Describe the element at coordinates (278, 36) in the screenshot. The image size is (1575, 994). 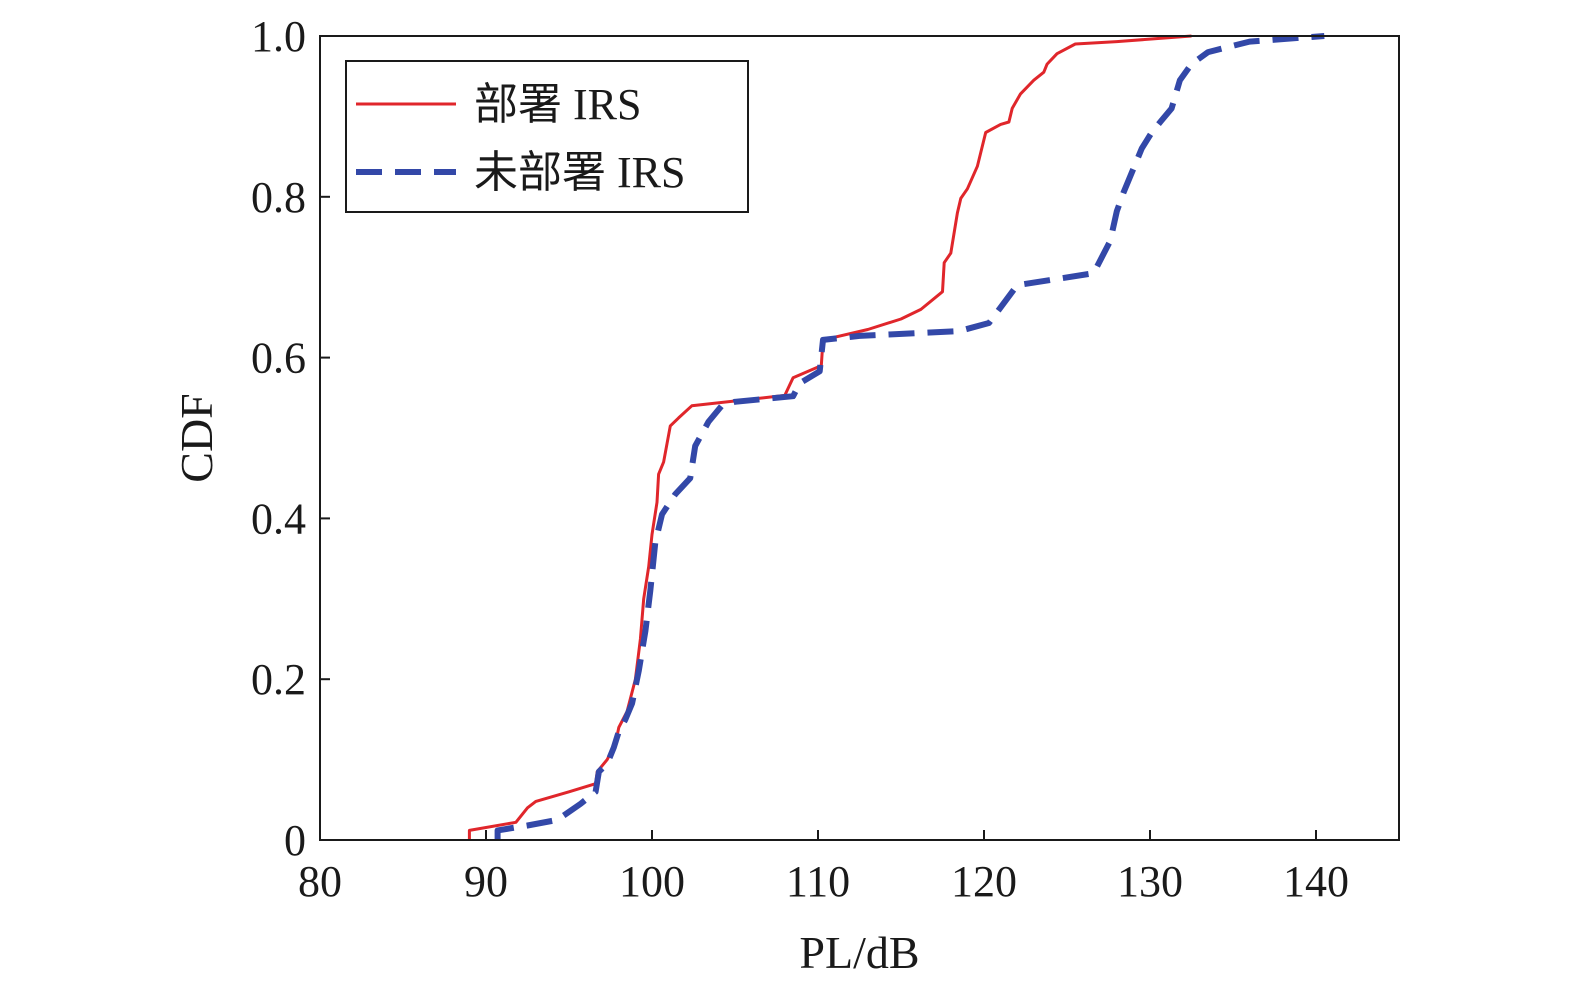
I see `y-tick-label: 1.0` at that location.